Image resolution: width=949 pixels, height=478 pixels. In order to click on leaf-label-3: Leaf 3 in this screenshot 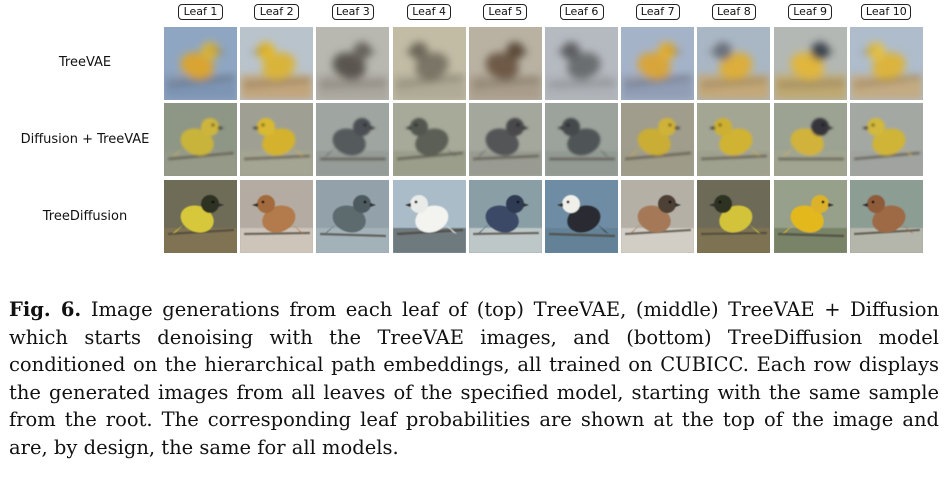, I will do `click(352, 12)`.